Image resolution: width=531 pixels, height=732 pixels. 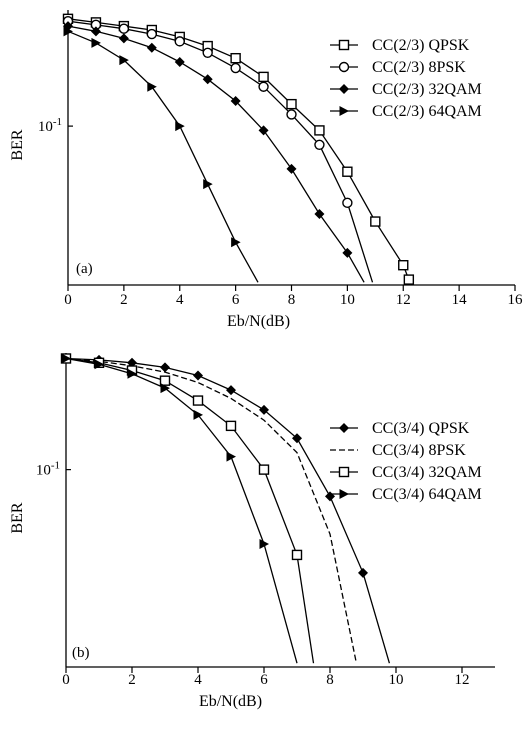 I want to click on panel-label: (b), so click(x=81, y=653).